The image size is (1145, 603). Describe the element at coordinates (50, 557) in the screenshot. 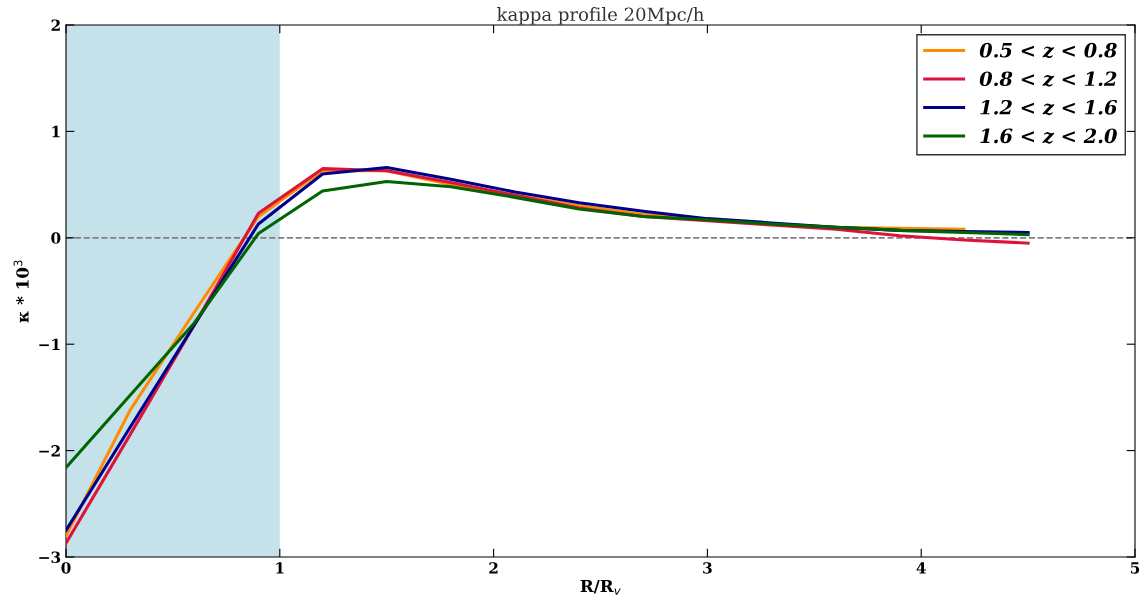

I see `y-tick-label: −3` at that location.